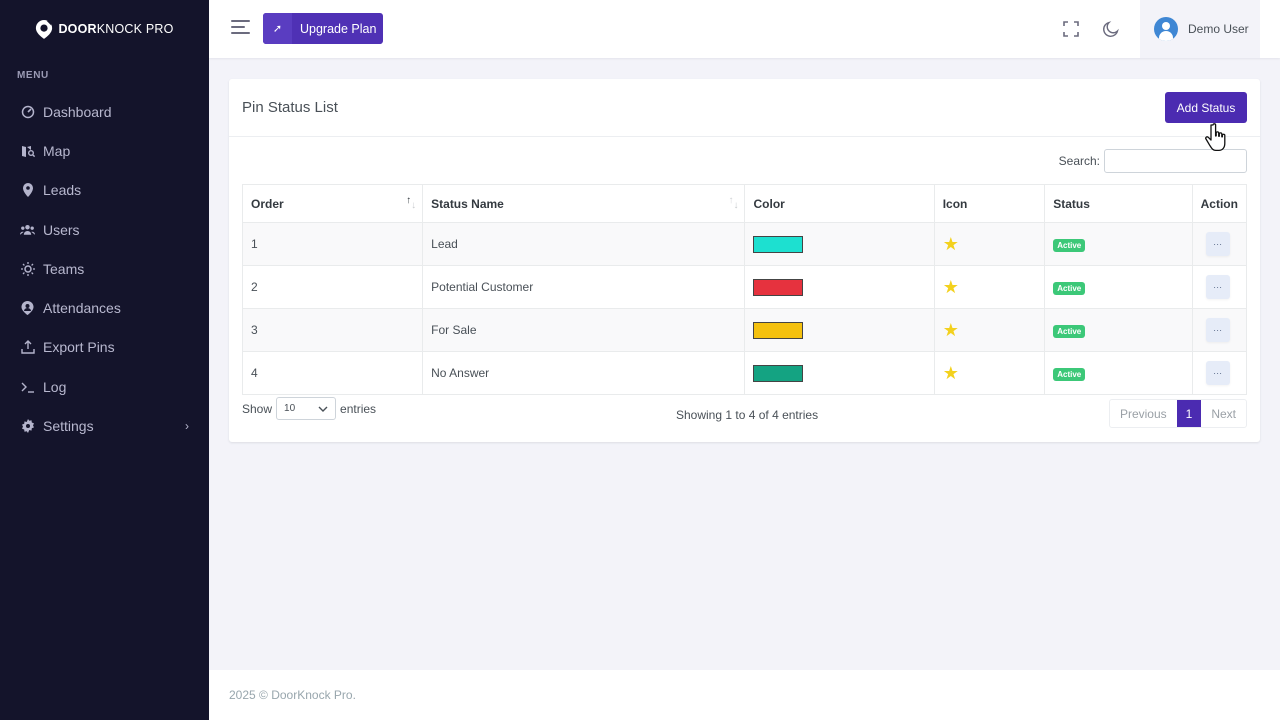  I want to click on sidebar-item-dashboard: Dashboard, so click(104, 111).